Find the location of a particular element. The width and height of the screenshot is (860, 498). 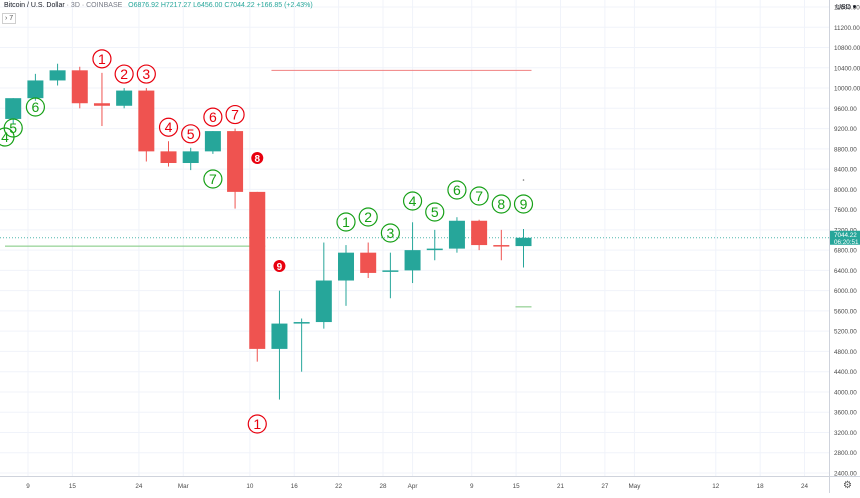

symbol-name: Bitcoin / U.S. Dollar is located at coordinates (34, 5).